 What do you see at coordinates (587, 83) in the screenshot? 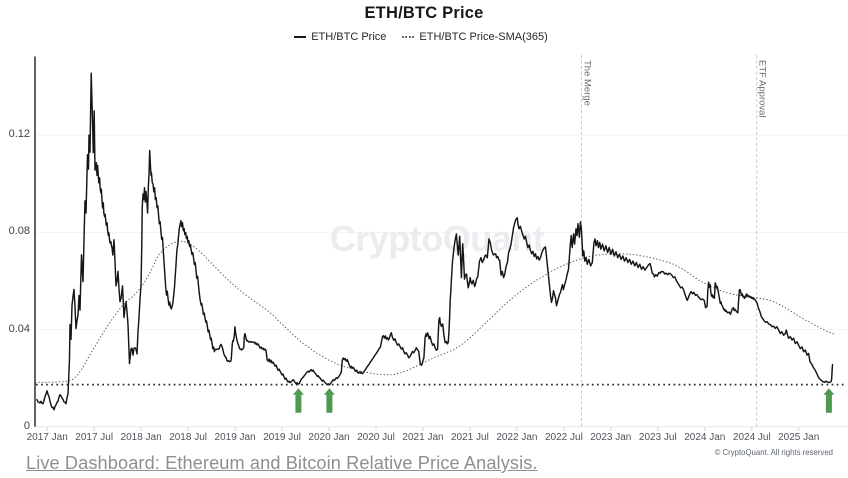
I see `svg-text: The Merge` at bounding box center [587, 83].